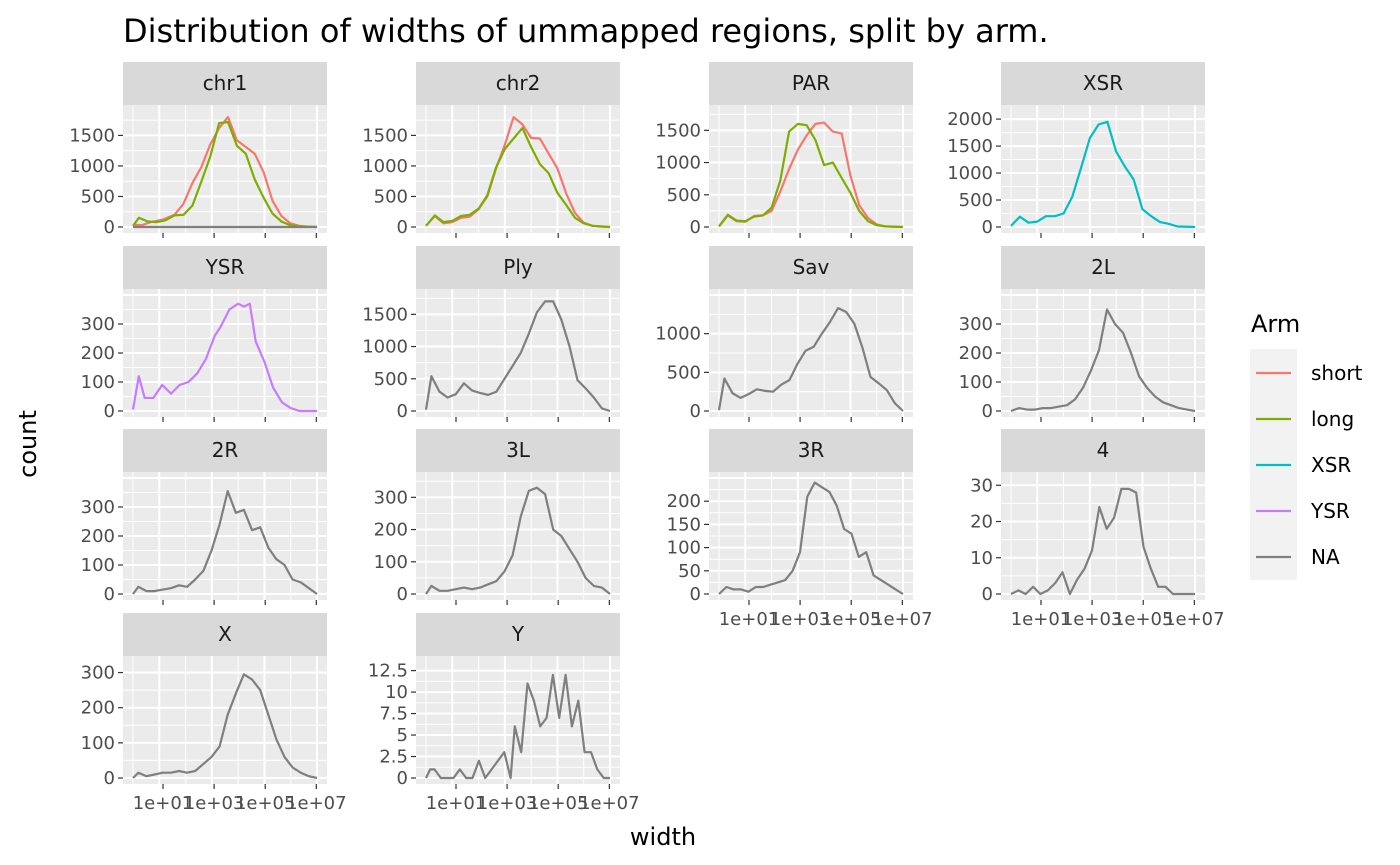  What do you see at coordinates (388, 671) in the screenshot?
I see `y-tick-label: 12.5` at bounding box center [388, 671].